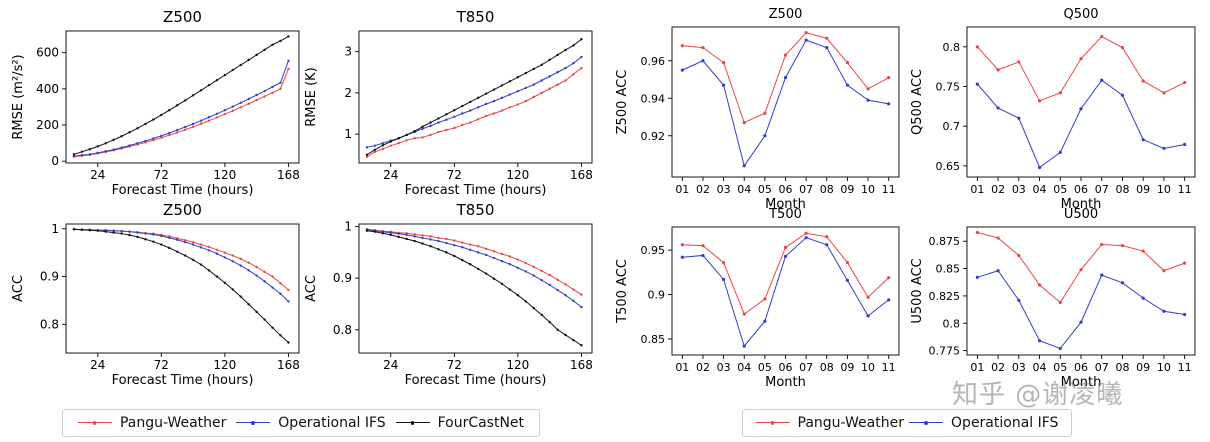 The height and width of the screenshot is (442, 1210). Describe the element at coordinates (744, 189) in the screenshot. I see `x-tick-label: 04` at that location.